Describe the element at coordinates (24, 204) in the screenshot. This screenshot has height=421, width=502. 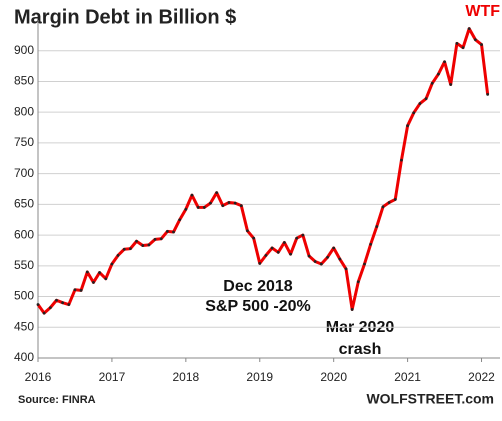
I see `y-tick-label: 650` at that location.